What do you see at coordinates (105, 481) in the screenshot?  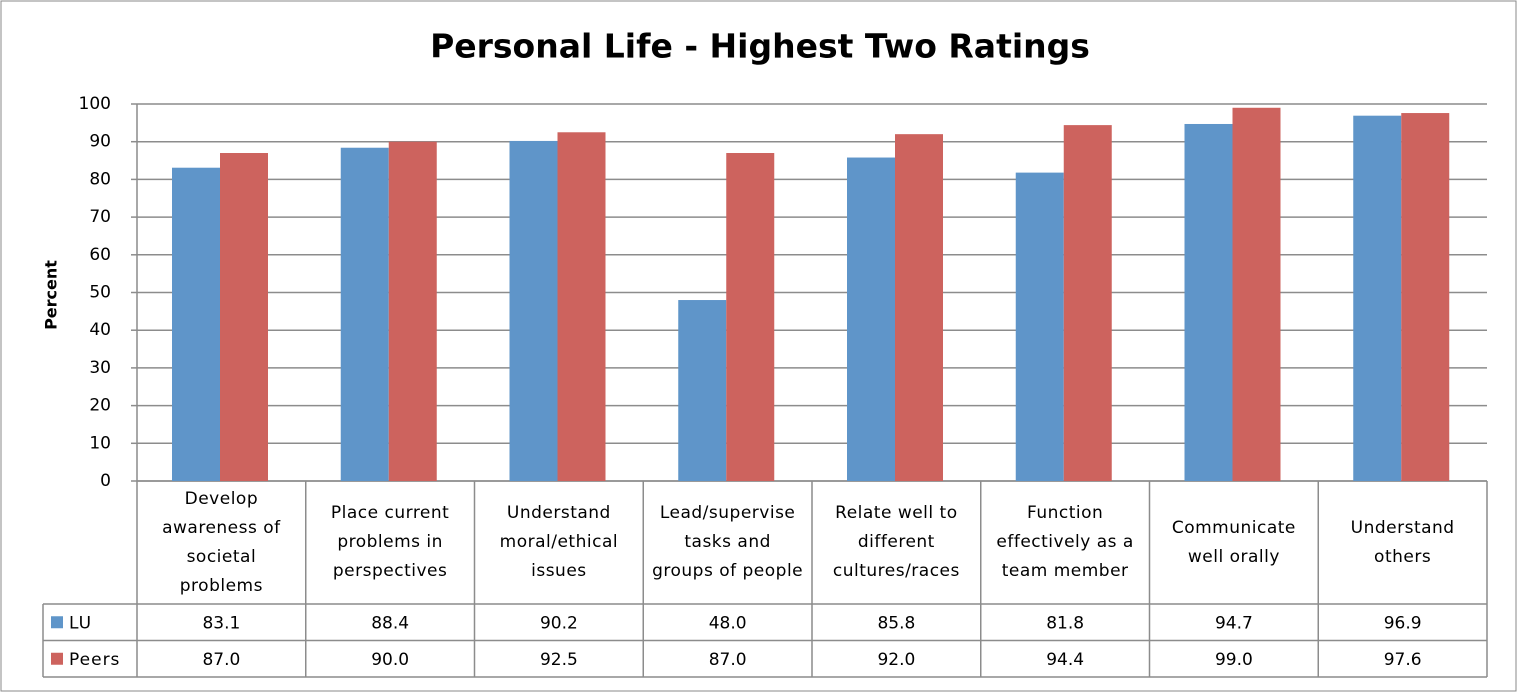 I see `y-tick-label: 0` at bounding box center [105, 481].